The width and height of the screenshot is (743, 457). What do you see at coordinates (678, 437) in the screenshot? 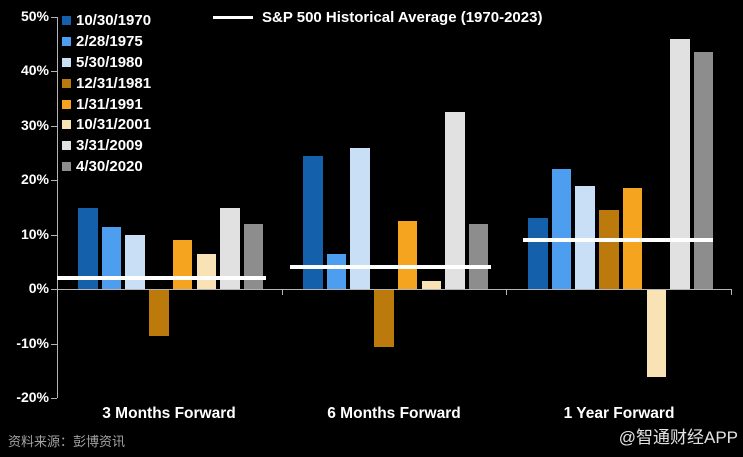
I see `watermark: @智通财经APP` at bounding box center [678, 437].